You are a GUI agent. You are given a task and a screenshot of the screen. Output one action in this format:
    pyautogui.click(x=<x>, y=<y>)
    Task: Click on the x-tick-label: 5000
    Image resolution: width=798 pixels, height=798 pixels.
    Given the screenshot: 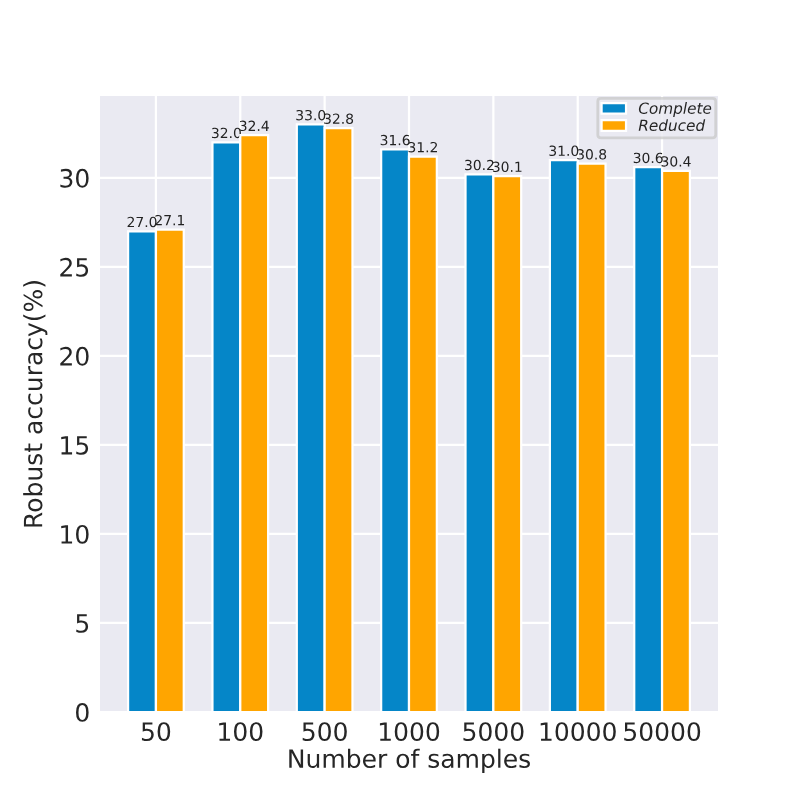 What is the action you would take?
    pyautogui.click(x=493, y=732)
    